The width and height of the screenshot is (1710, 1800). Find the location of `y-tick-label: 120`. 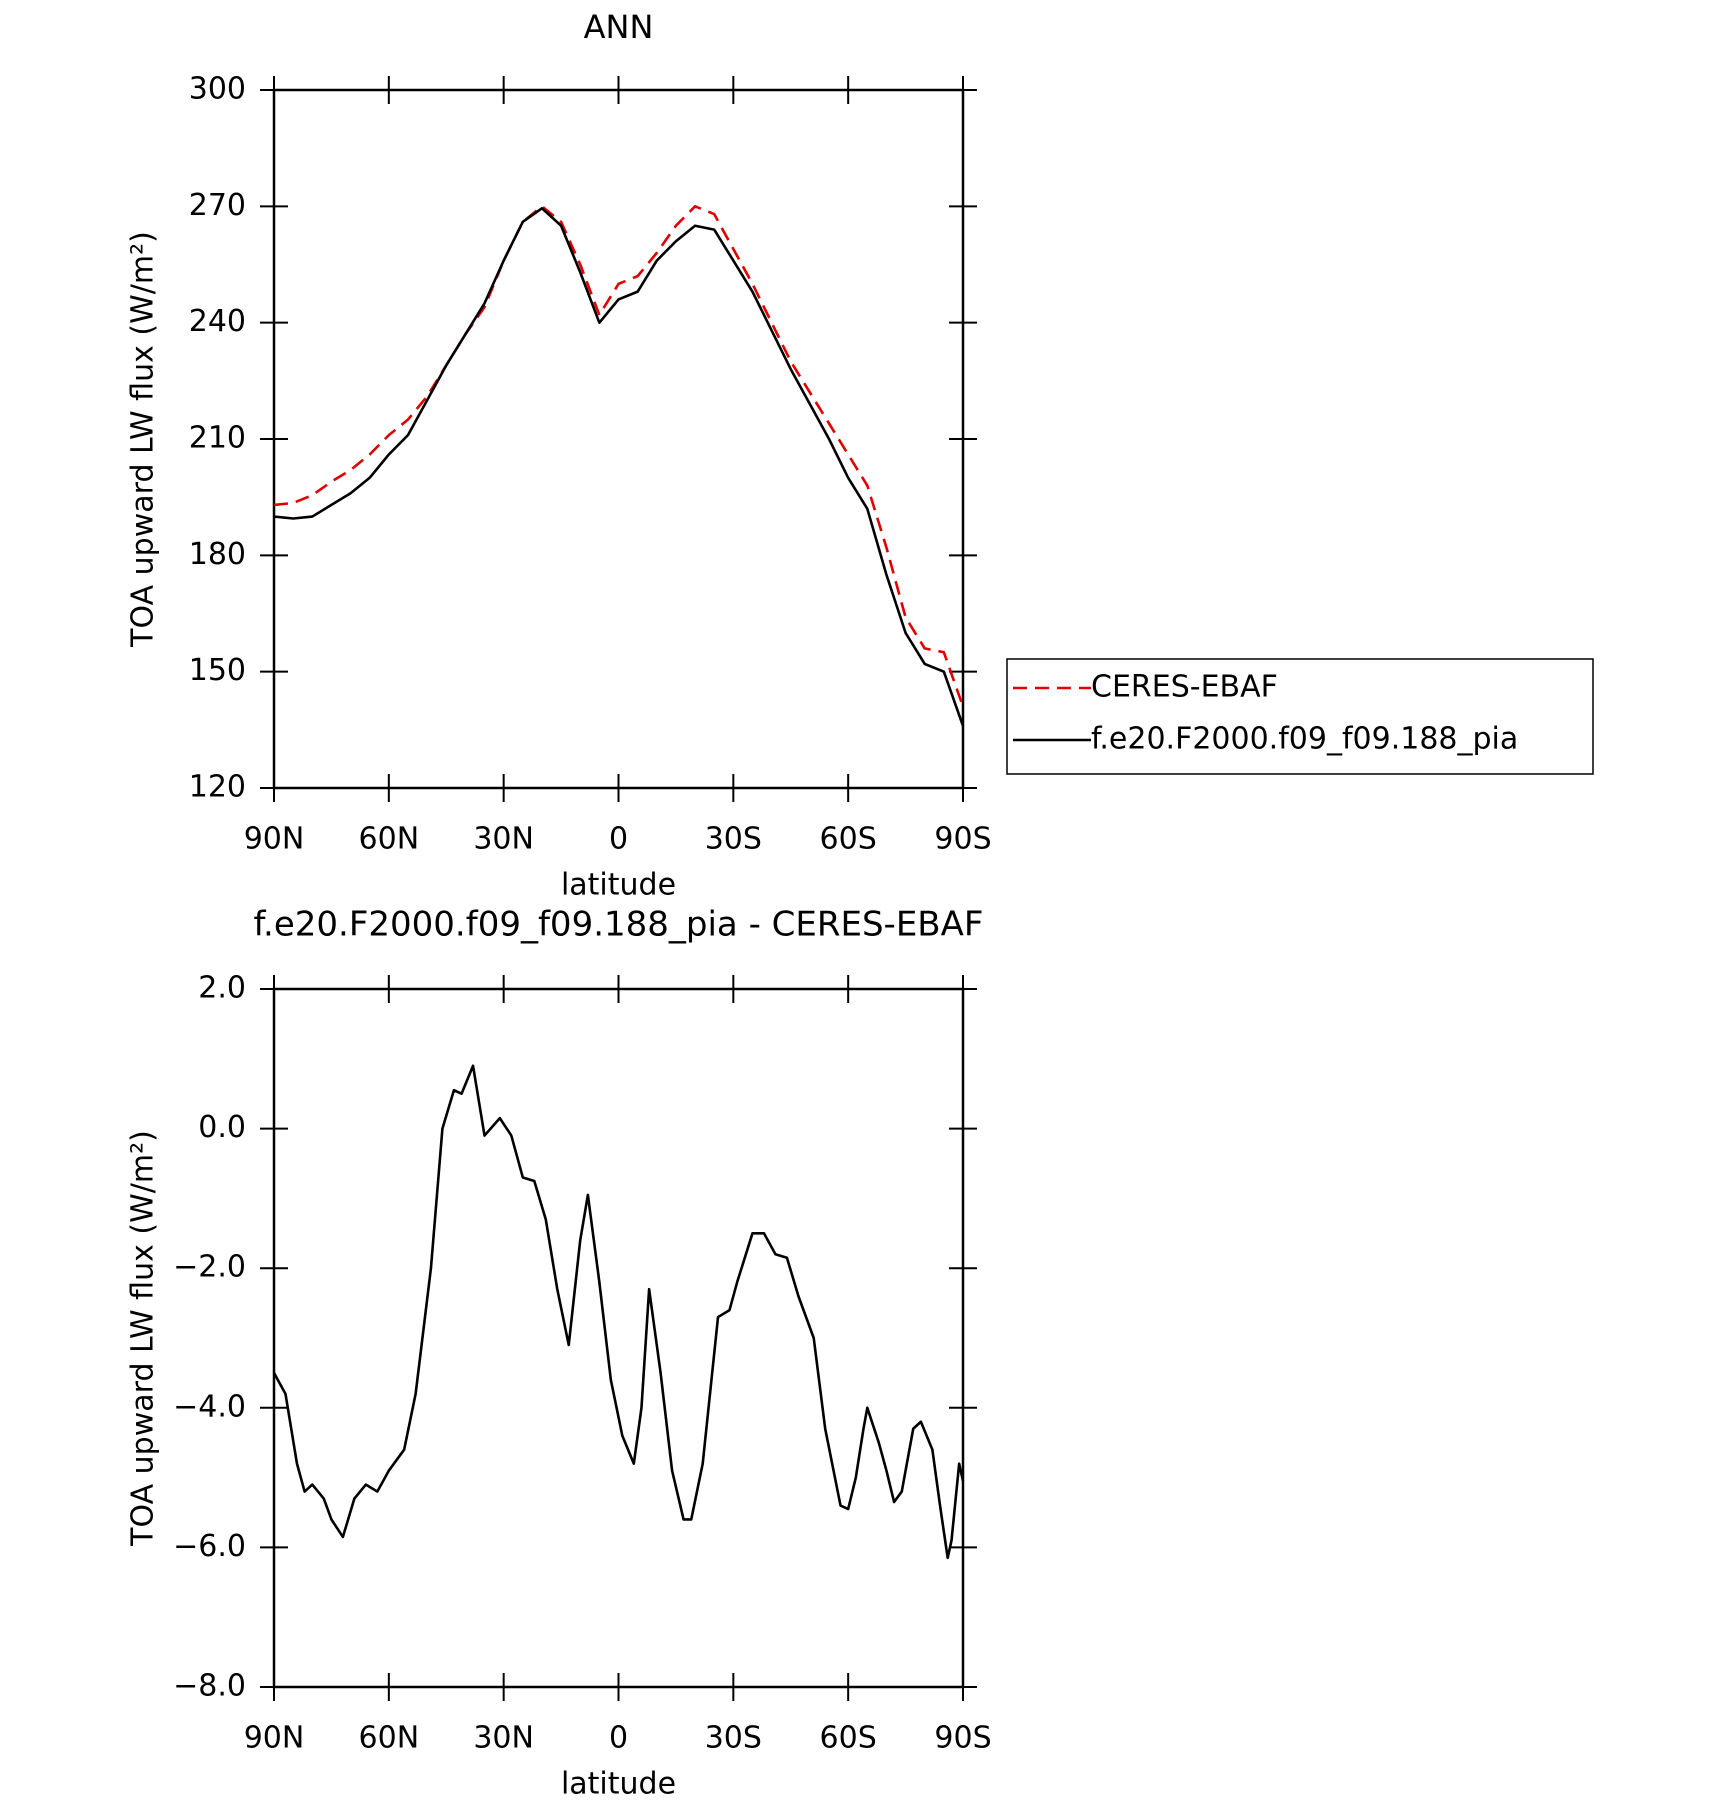

y-tick-label: 120 is located at coordinates (217, 787).